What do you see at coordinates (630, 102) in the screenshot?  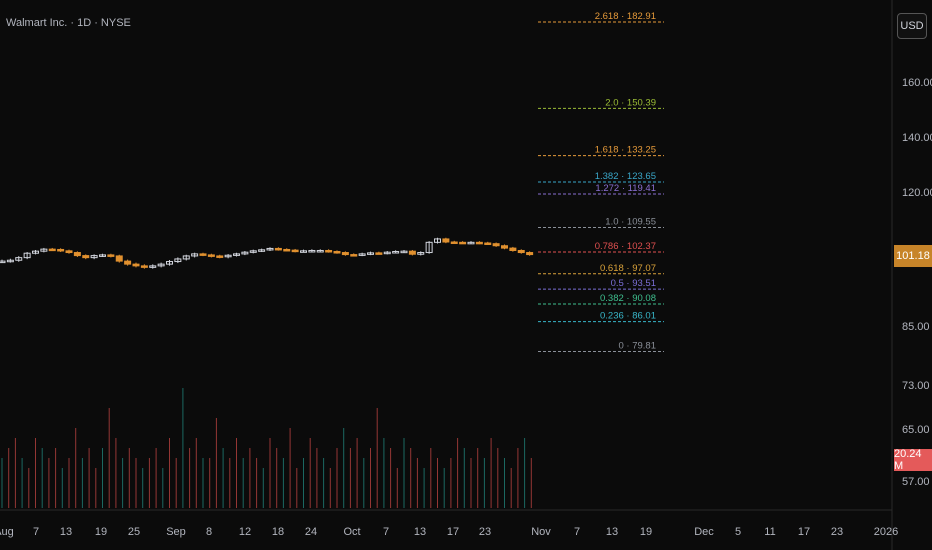 I see `fib-label: 2.0 · 150.39` at bounding box center [630, 102].